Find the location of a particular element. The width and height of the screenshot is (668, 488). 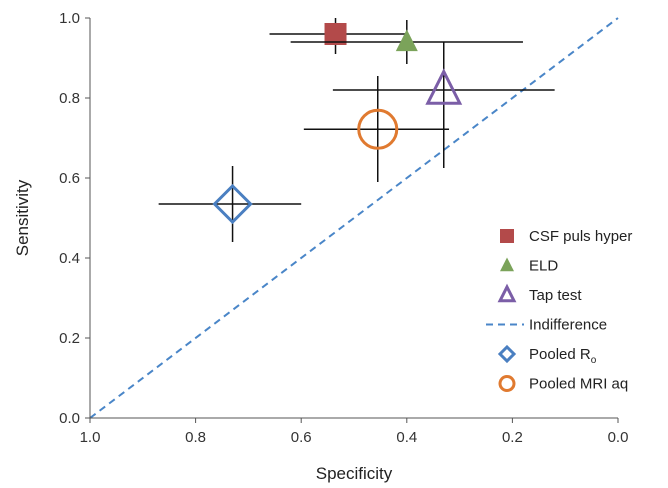

legend-label-text: Tap test is located at coordinates (555, 295).